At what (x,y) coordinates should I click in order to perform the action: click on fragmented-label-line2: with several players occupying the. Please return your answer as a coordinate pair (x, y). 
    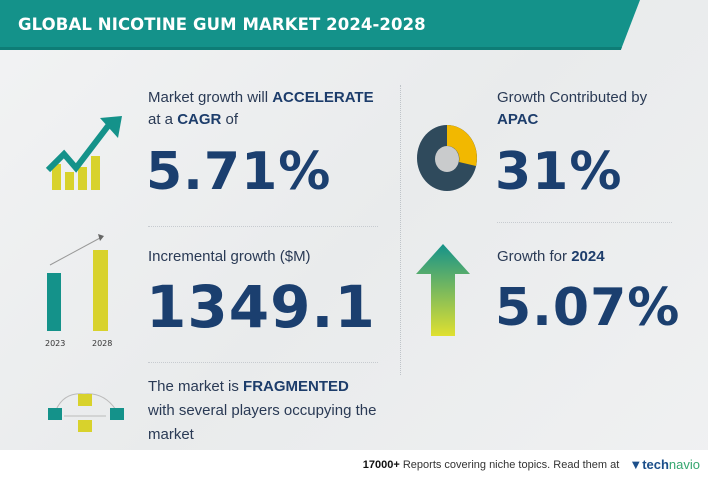
    Looking at the image, I should click on (262, 410).